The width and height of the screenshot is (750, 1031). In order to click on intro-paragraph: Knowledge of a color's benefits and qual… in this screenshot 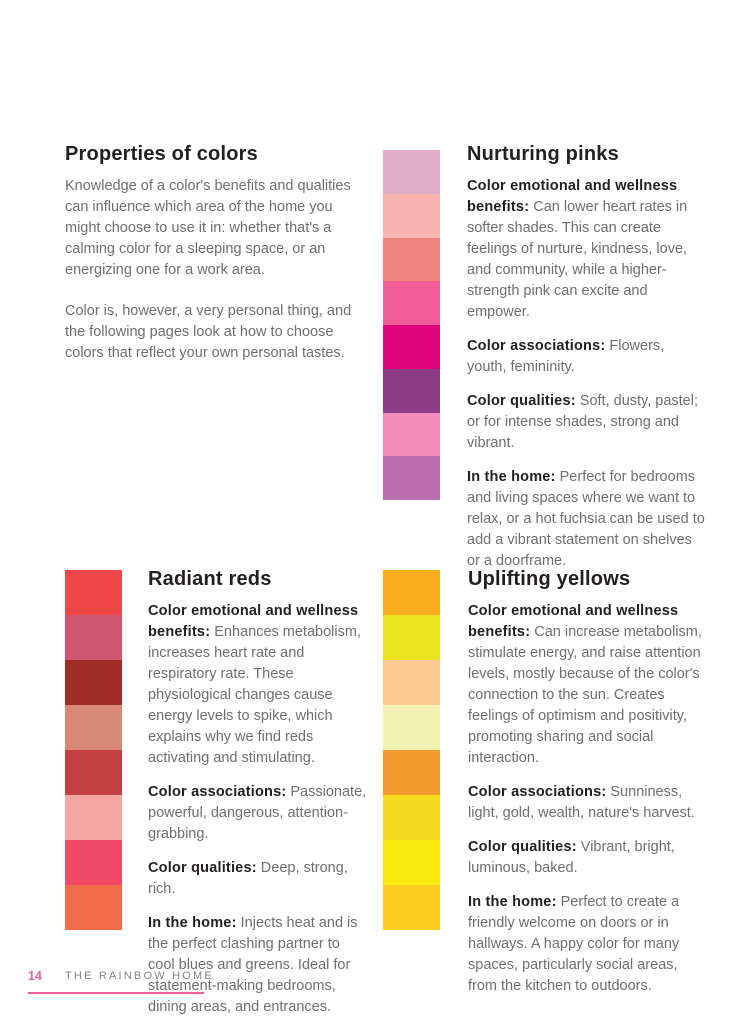, I will do `click(208, 228)`.